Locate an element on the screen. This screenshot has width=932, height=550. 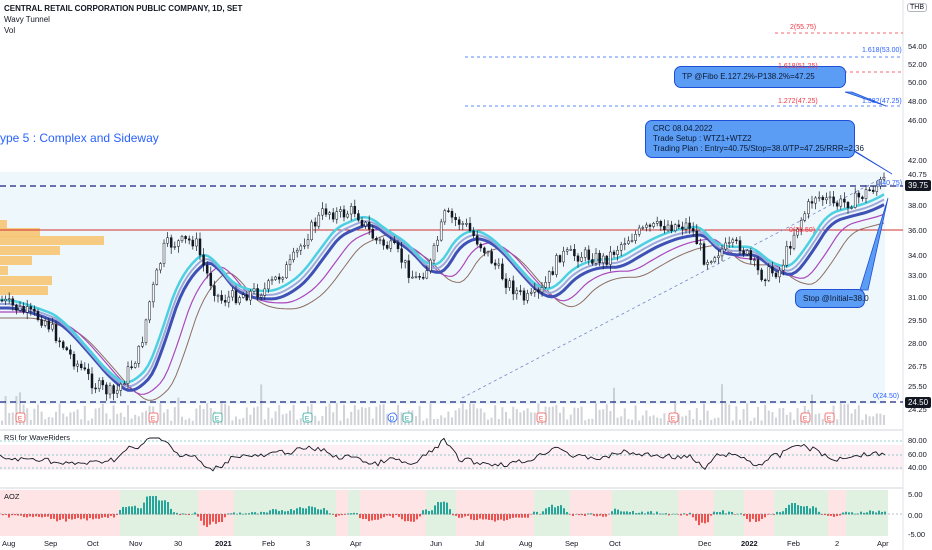
aoz-title: AOZ is located at coordinates (12, 496).